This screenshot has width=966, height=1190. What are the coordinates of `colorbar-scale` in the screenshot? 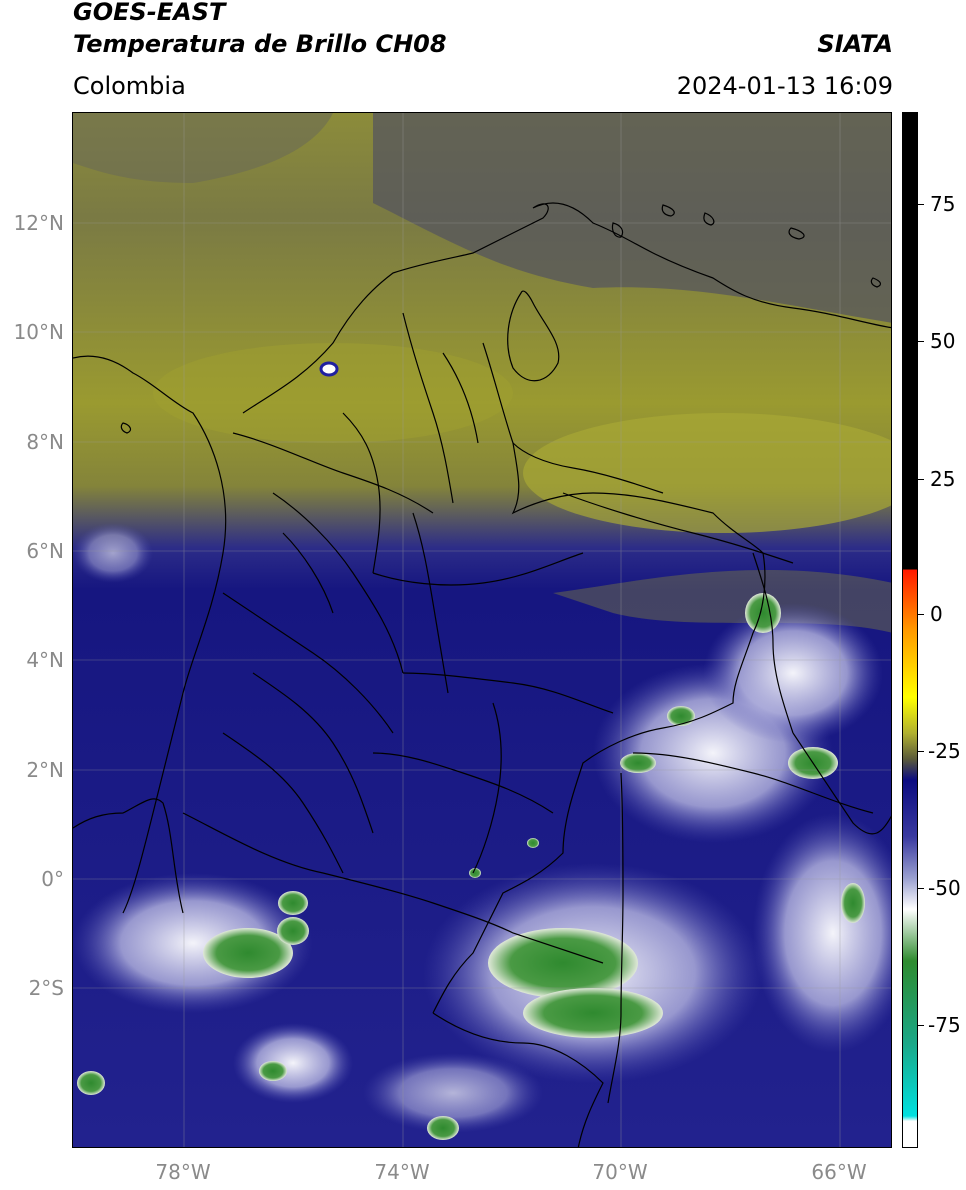 It's located at (910, 630).